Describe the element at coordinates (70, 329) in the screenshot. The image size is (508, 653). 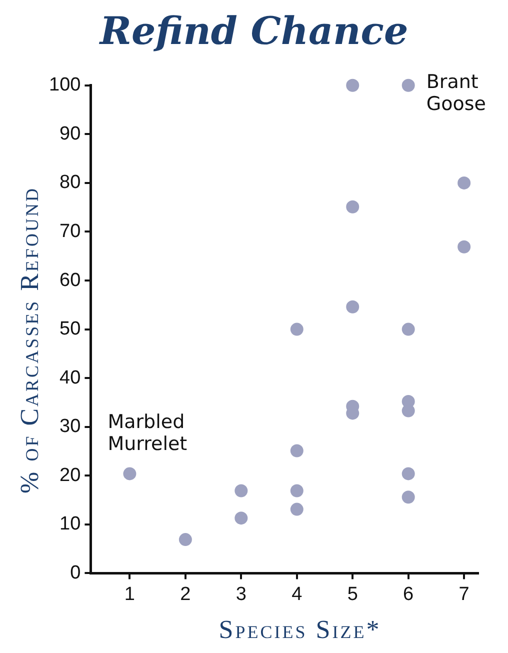
I see `y-tick-label: 50` at that location.